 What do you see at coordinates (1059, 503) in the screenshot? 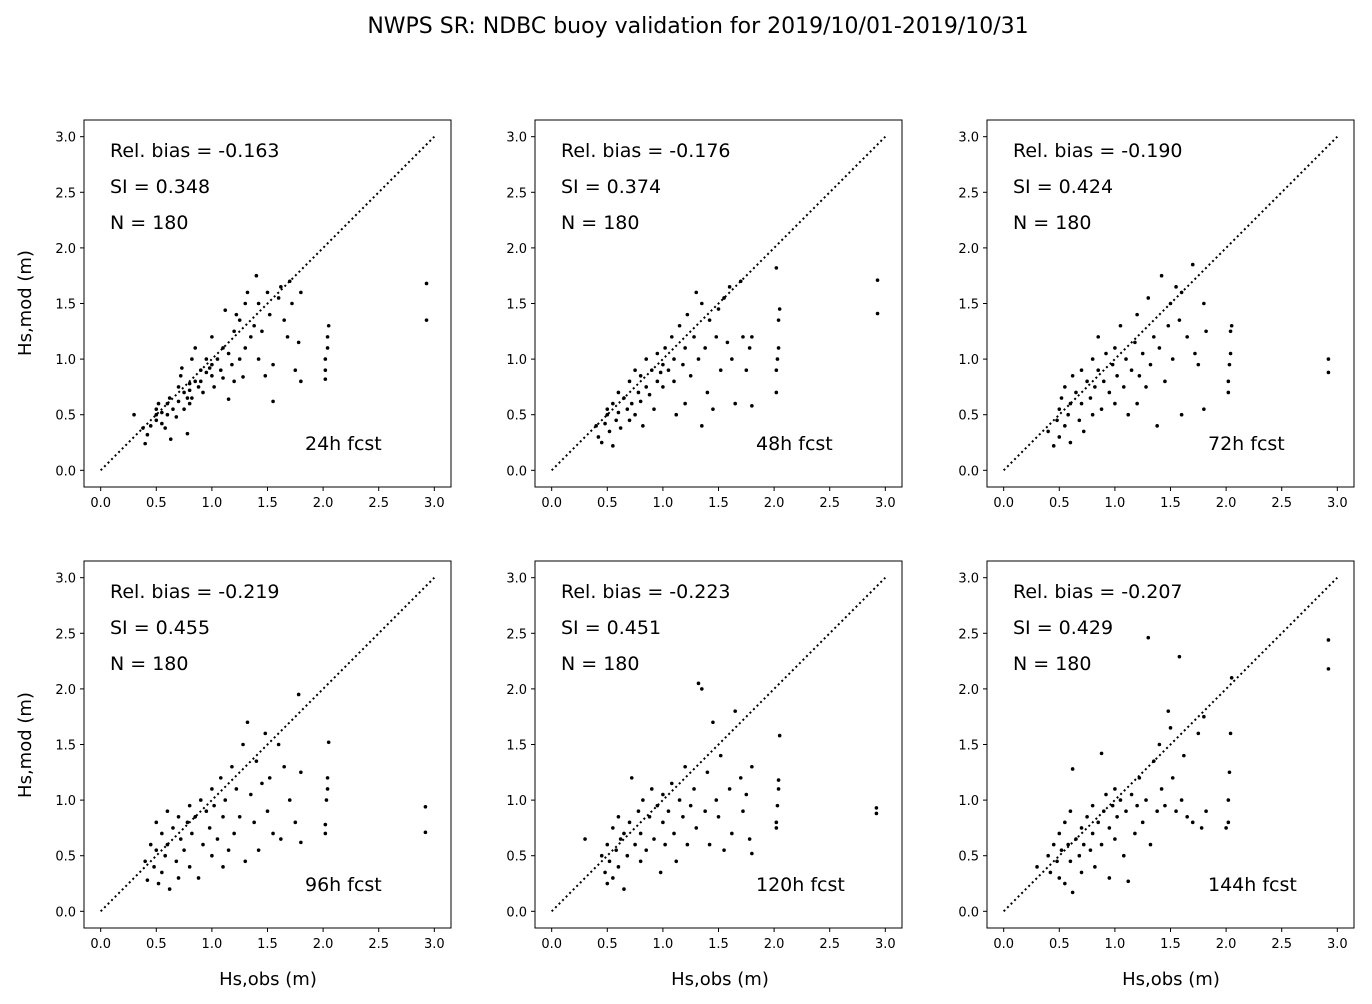
I see `x-tick-label: 0.5` at bounding box center [1059, 503].